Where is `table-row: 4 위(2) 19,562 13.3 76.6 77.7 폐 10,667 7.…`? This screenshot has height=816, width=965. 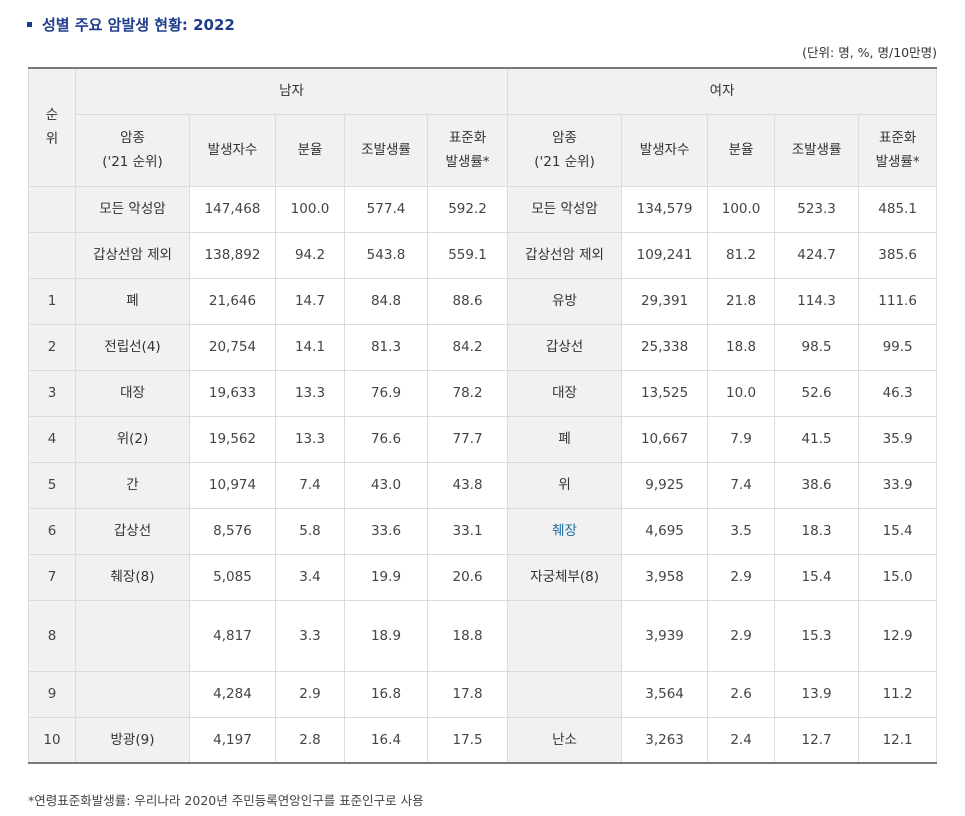
table-row: 4 위(2) 19,562 13.3 76.6 77.7 폐 10,667 7.… is located at coordinates (483, 439).